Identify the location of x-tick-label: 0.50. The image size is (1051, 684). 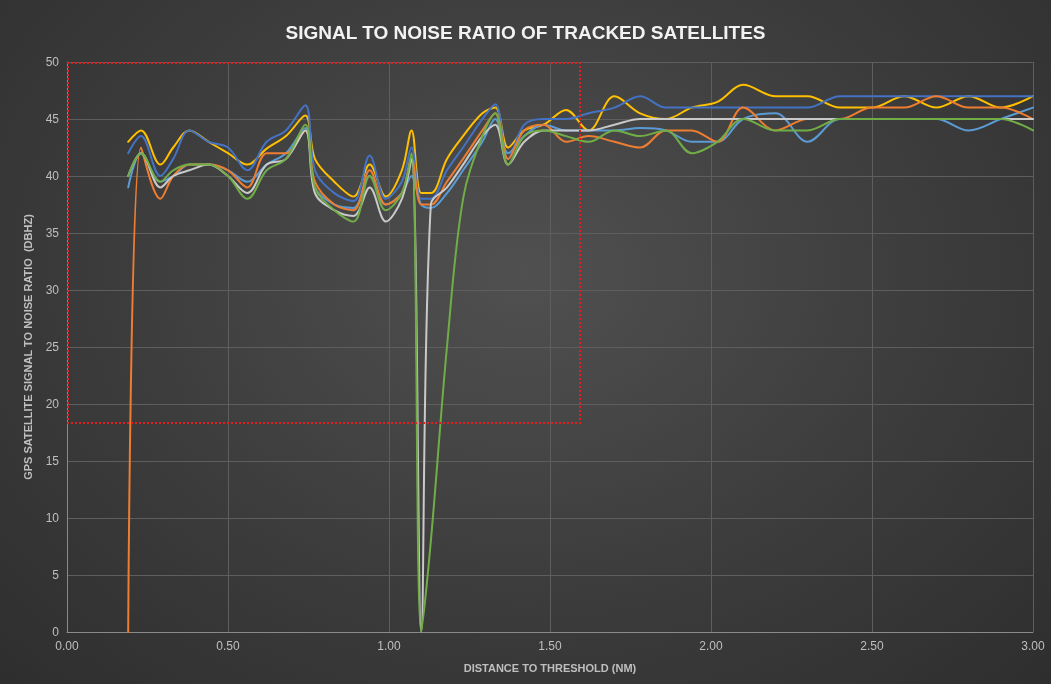
(228, 646).